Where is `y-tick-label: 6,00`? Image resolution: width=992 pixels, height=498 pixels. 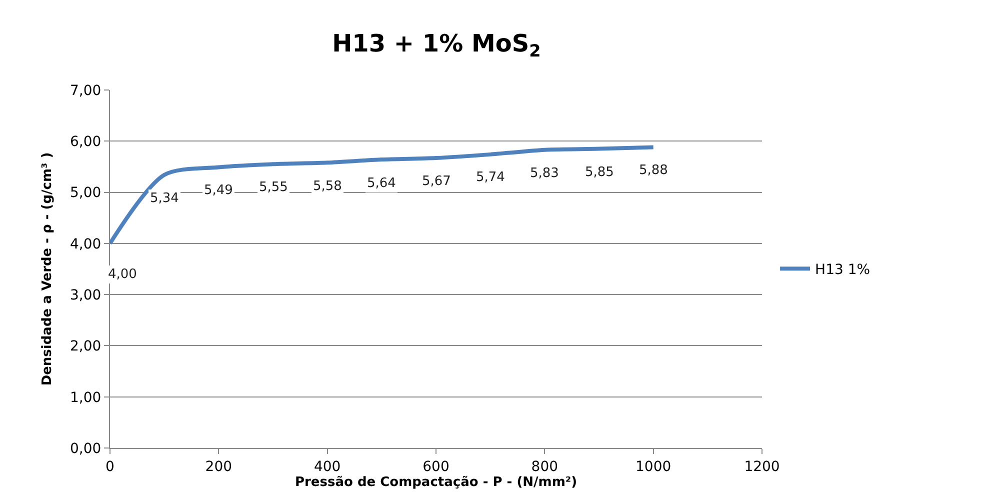 y-tick-label: 6,00 is located at coordinates (86, 142).